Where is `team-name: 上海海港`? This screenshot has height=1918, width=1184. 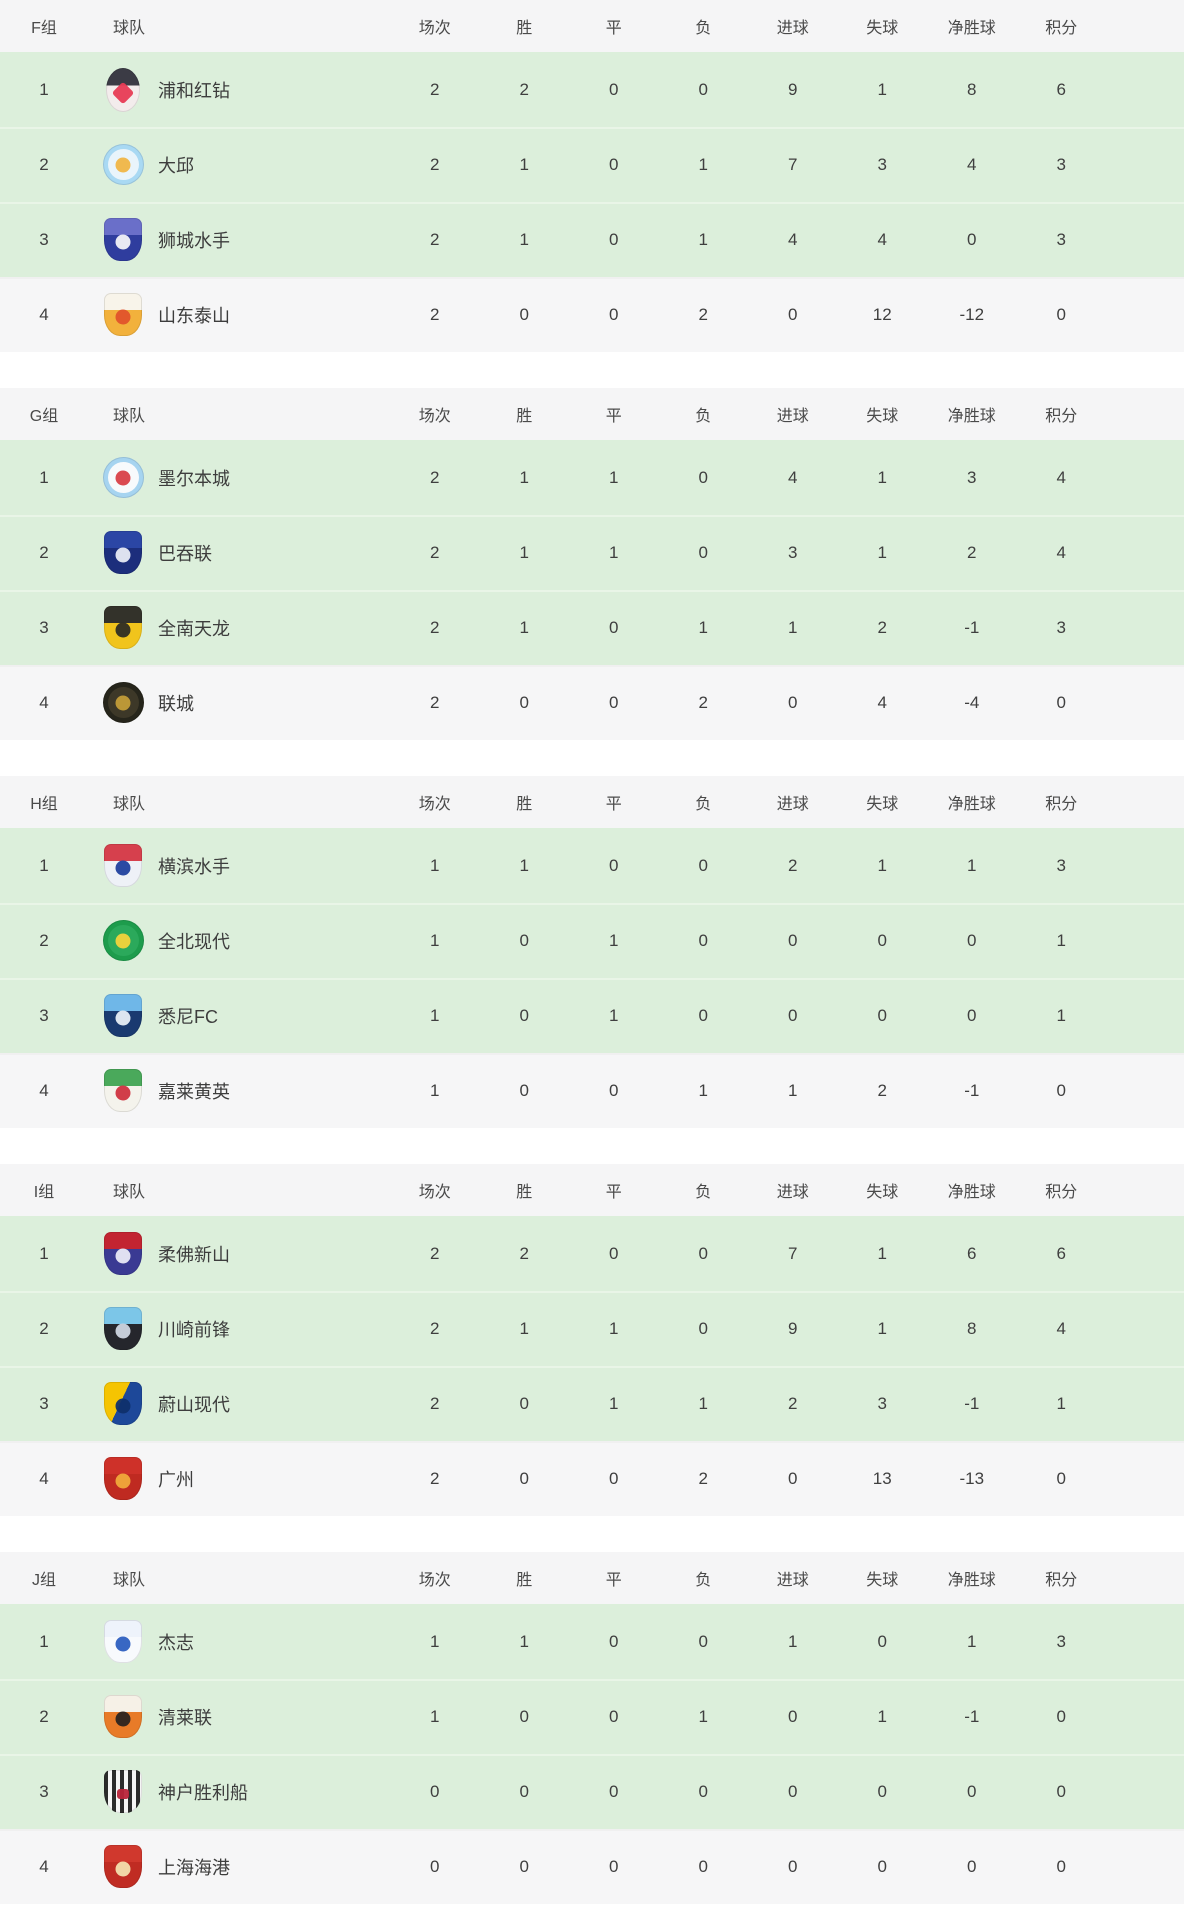 team-name: 上海海港 is located at coordinates (194, 1867).